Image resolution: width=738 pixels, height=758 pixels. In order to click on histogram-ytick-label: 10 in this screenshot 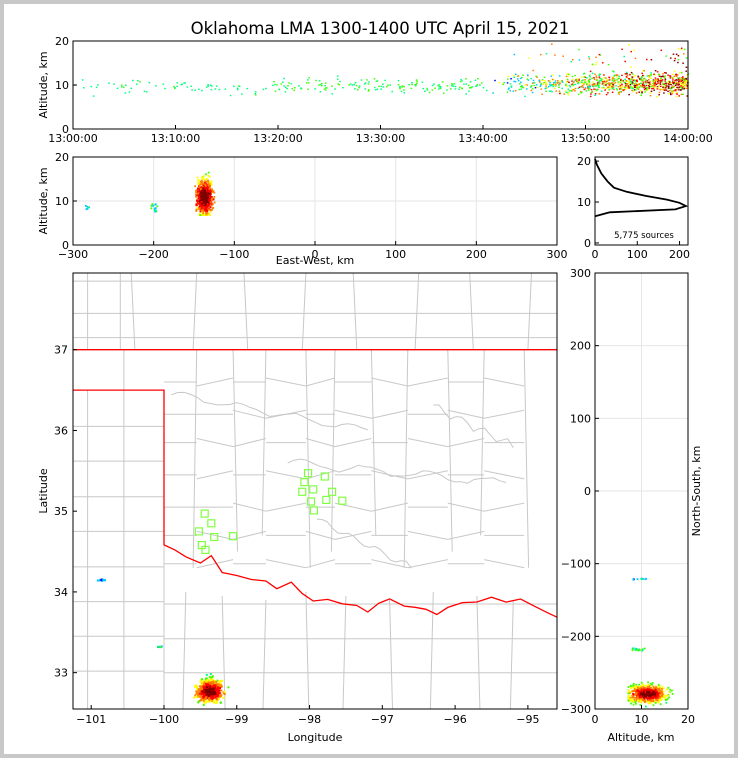, I will do `click(584, 202)`.